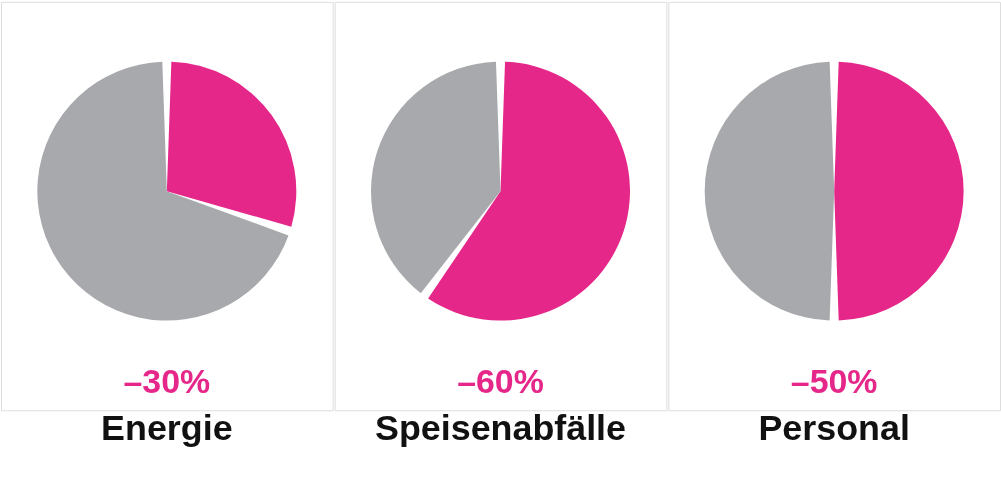 This screenshot has width=1001, height=500. I want to click on text: –50%, so click(834, 381).